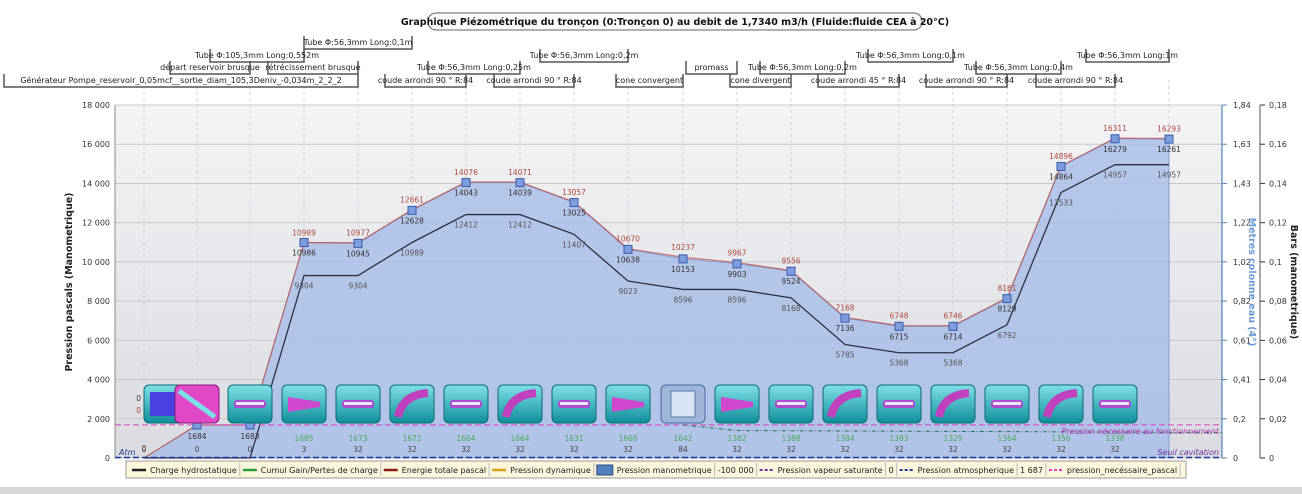 This screenshot has width=1302, height=494. What do you see at coordinates (1251, 282) in the screenshot?
I see `y2-axis-title: Metres colonne eau (4°)` at bounding box center [1251, 282].